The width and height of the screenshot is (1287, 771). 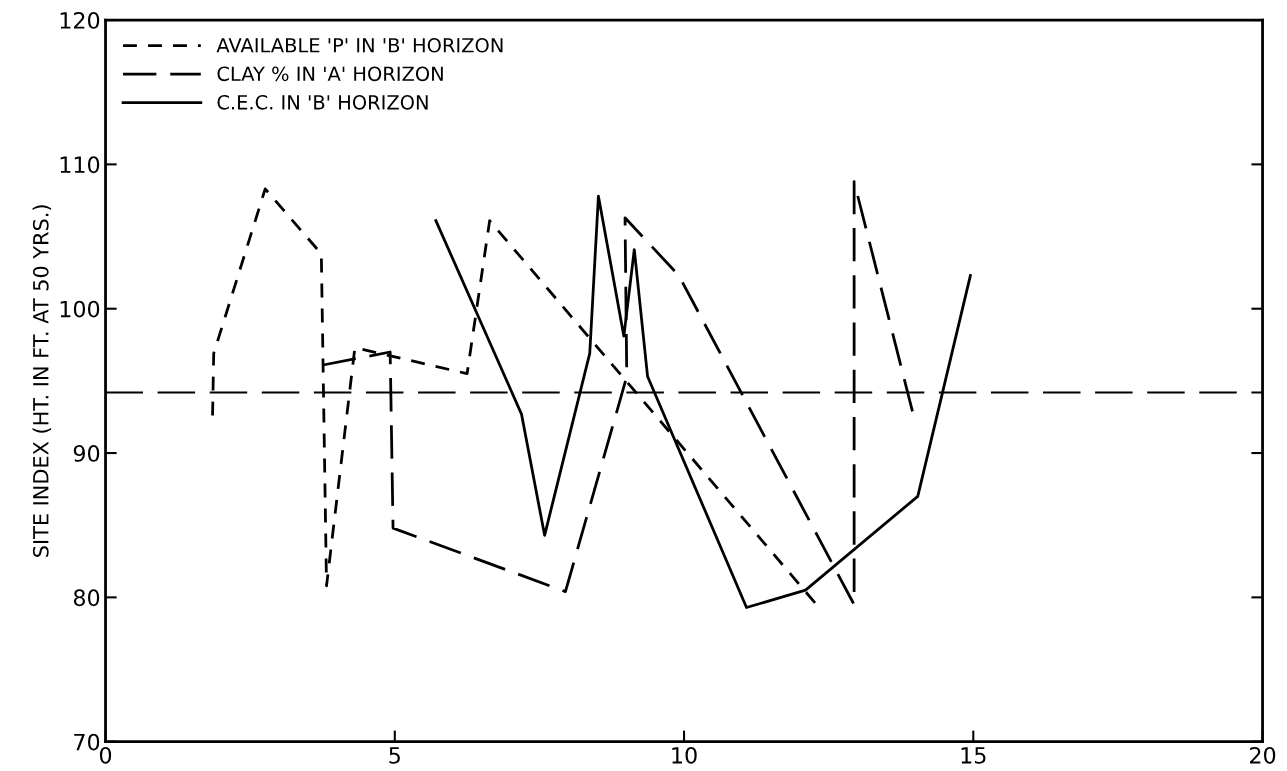 What do you see at coordinates (684, 755) in the screenshot?
I see `x-tick-label: 10` at bounding box center [684, 755].